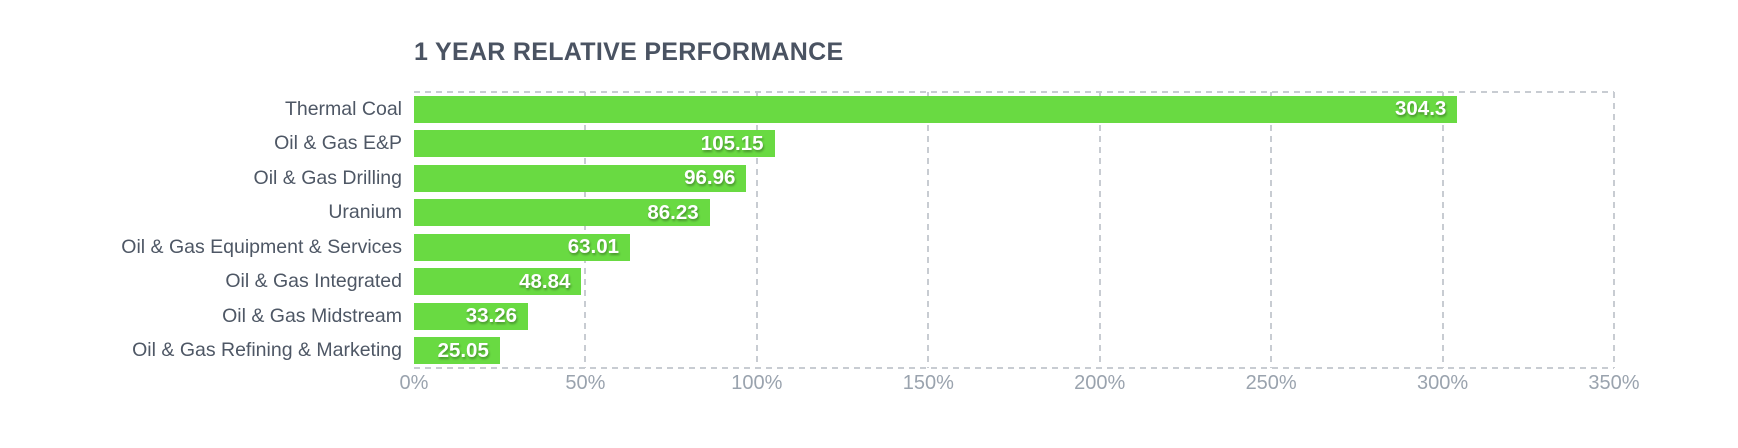 This screenshot has height=448, width=1738. Describe the element at coordinates (673, 212) in the screenshot. I see `bar-value-label: 86.23` at that location.